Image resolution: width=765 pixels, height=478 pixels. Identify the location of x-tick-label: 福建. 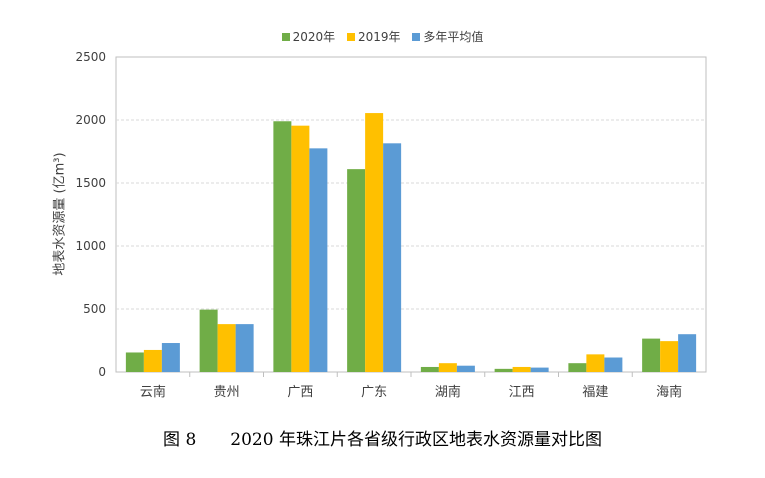
(595, 392).